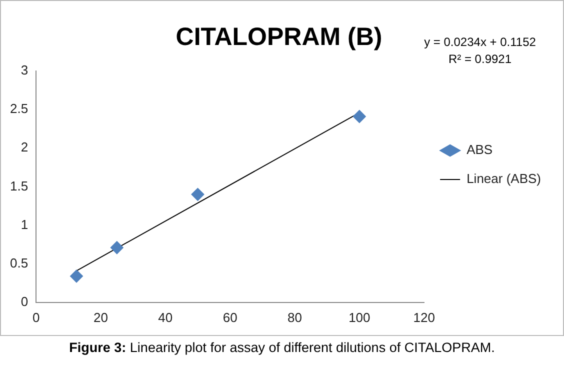  What do you see at coordinates (295, 317) in the screenshot?
I see `x-tick-label: 80` at bounding box center [295, 317].